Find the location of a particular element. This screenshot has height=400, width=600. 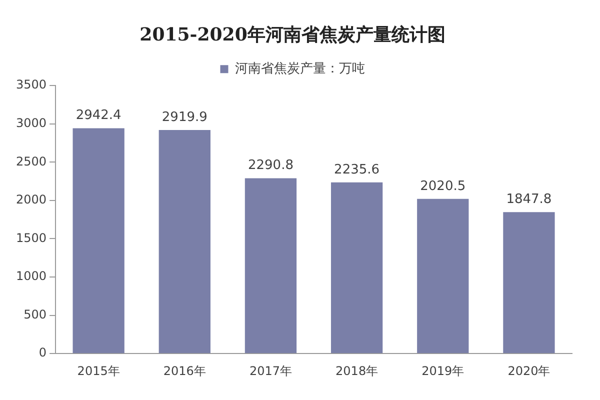

data-label: 1847.8 is located at coordinates (529, 199).